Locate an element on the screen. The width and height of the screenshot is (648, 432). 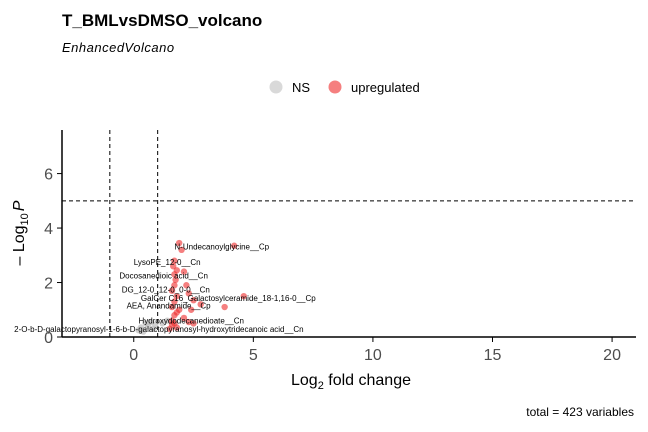
point-label-1: LysoPE_12-0__Cn is located at coordinates (167, 262).